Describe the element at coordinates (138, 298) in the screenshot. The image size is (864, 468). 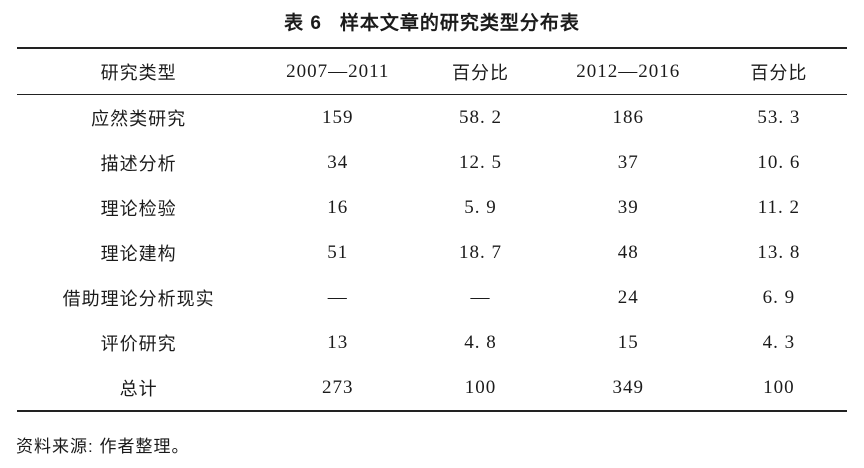
I see `row-label: 借助理论分析现实` at that location.